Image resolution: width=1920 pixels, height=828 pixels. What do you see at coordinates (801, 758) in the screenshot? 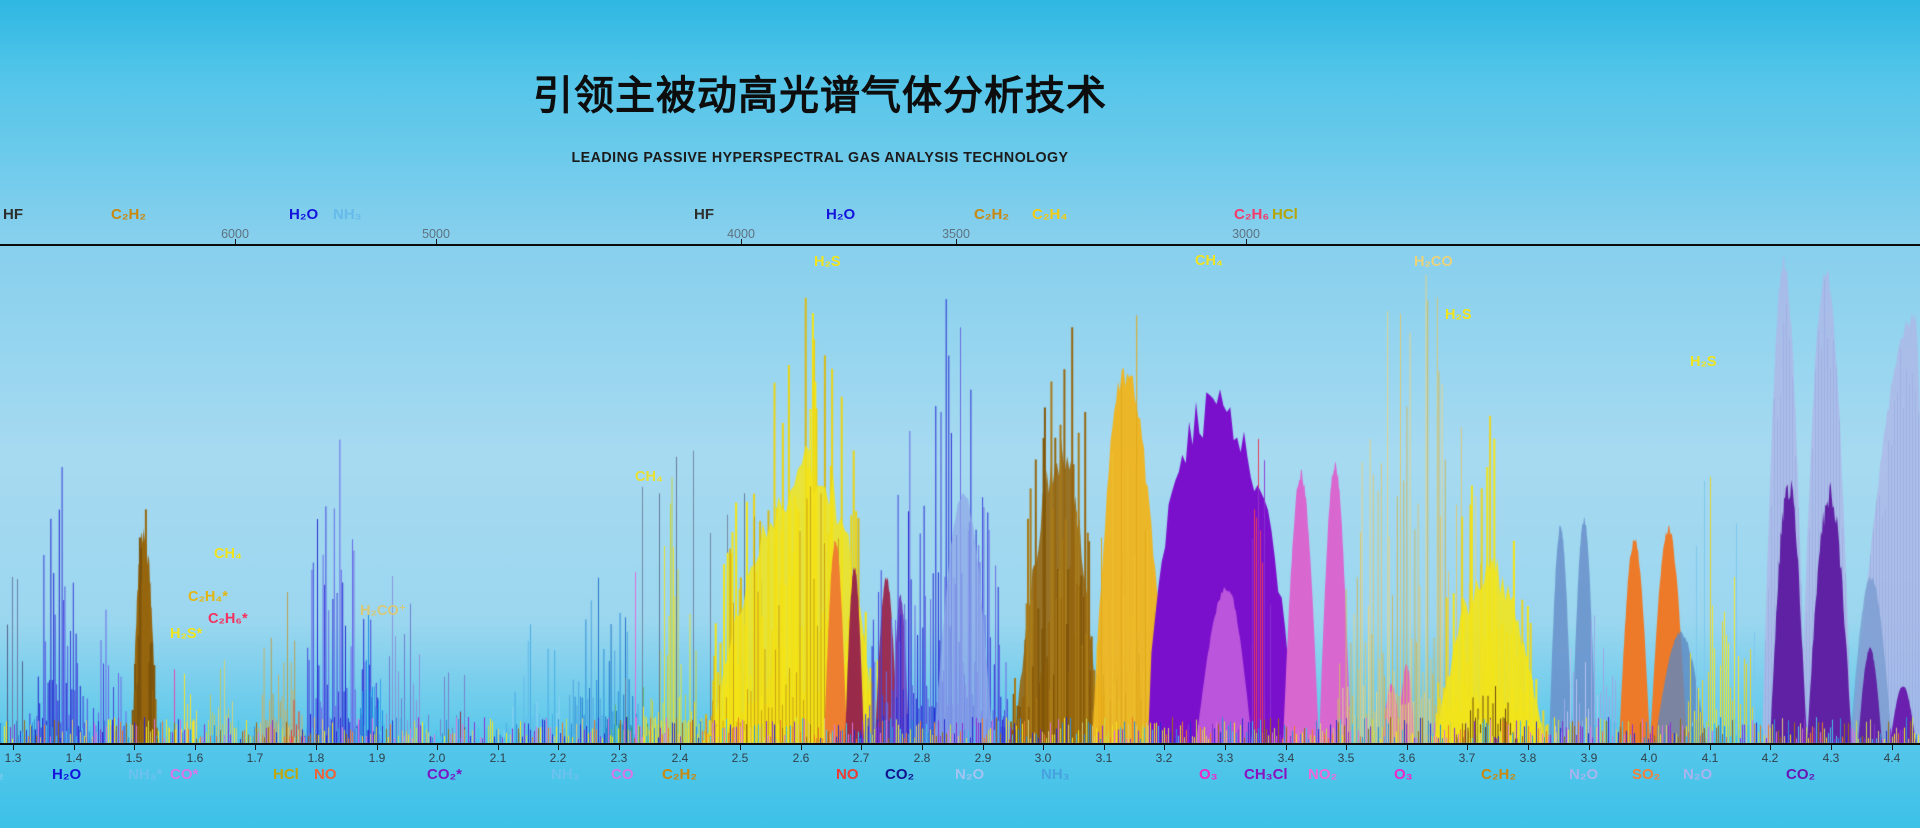
I see `tick-label-2.6: 2.6` at bounding box center [801, 758].